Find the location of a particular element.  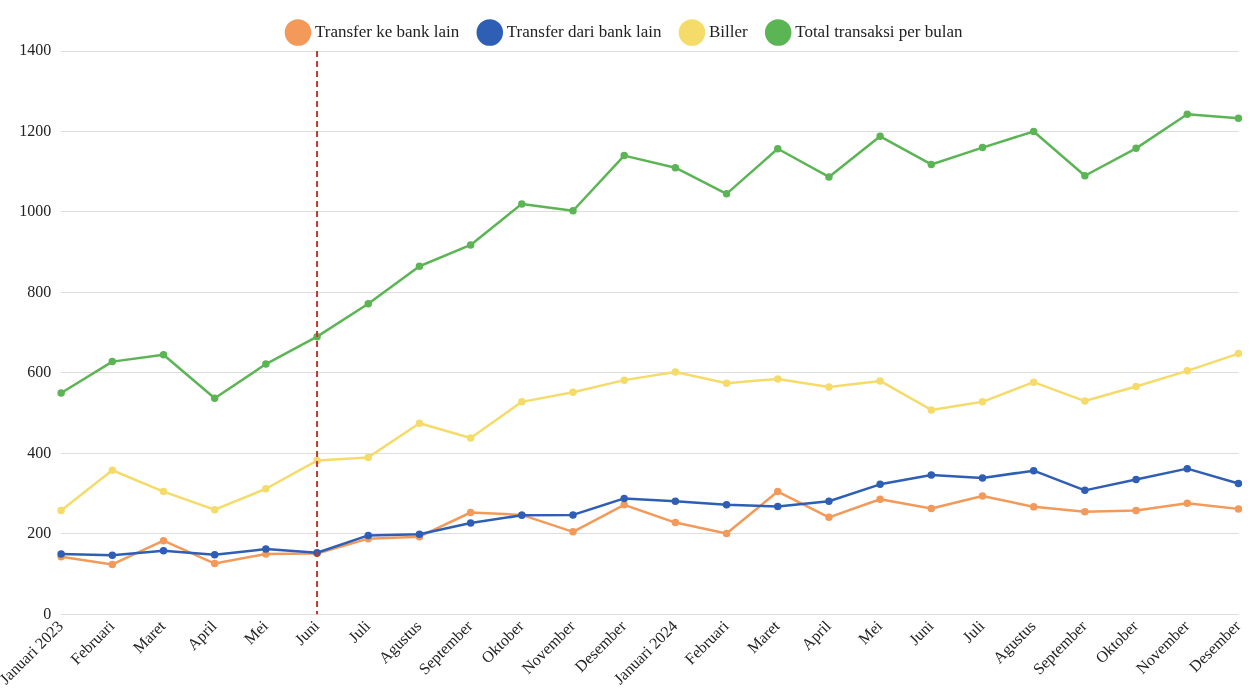

y-tick-label: 1000 is located at coordinates (35, 211).